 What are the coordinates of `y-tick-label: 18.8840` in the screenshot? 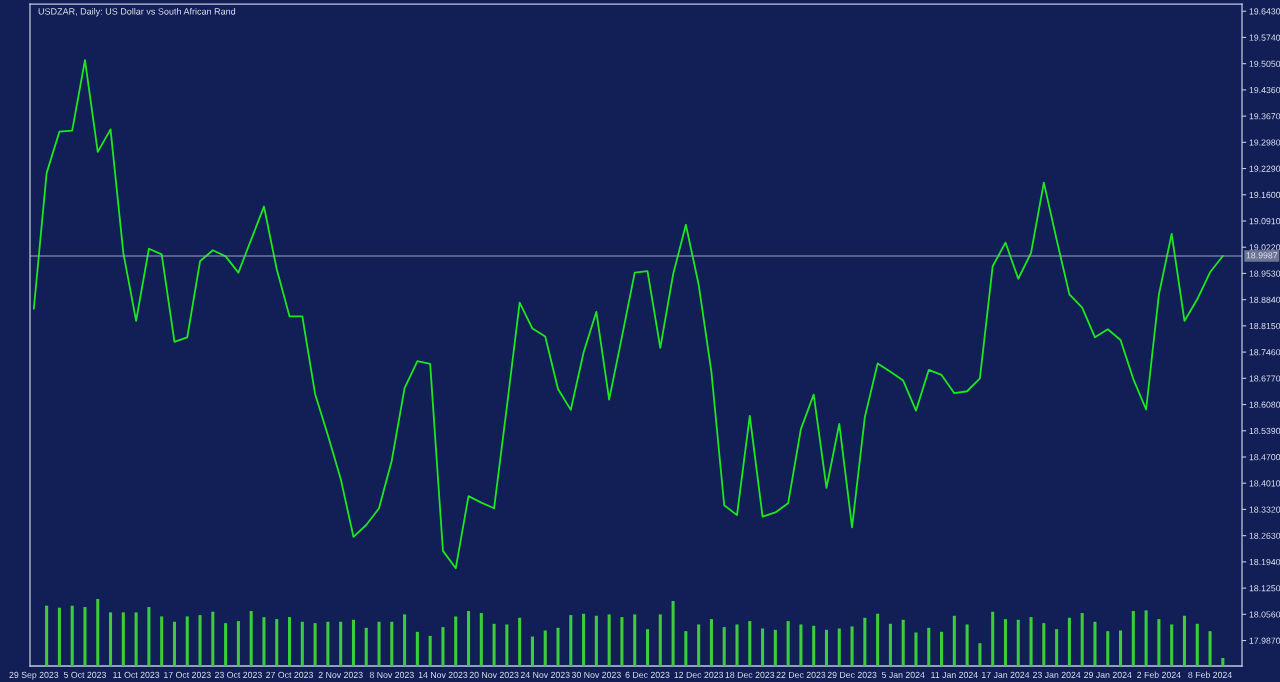 It's located at (1264, 299).